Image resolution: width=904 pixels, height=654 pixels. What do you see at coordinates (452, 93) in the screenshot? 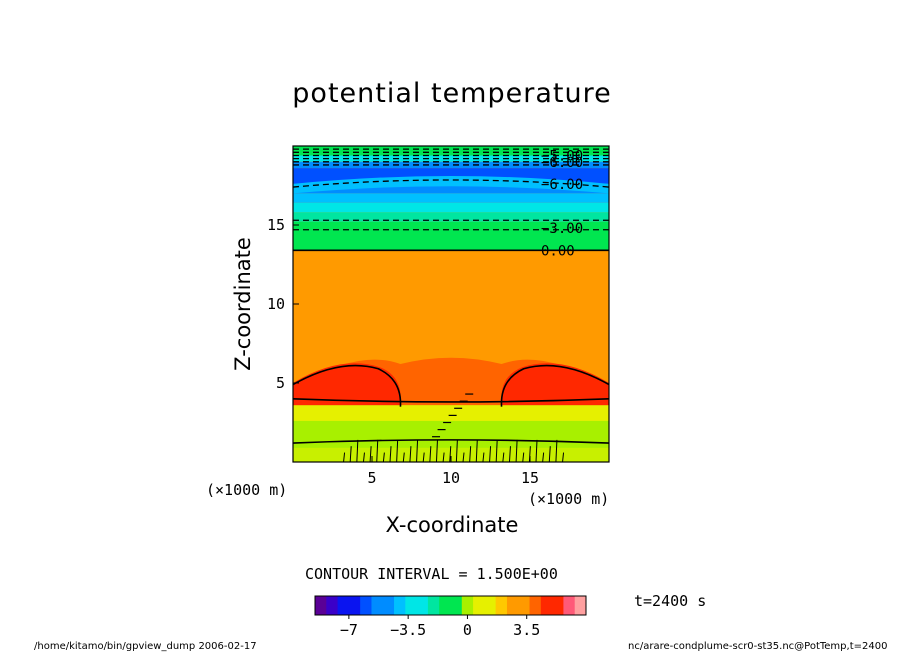
I see `chart-title: potential temperature` at bounding box center [452, 93].